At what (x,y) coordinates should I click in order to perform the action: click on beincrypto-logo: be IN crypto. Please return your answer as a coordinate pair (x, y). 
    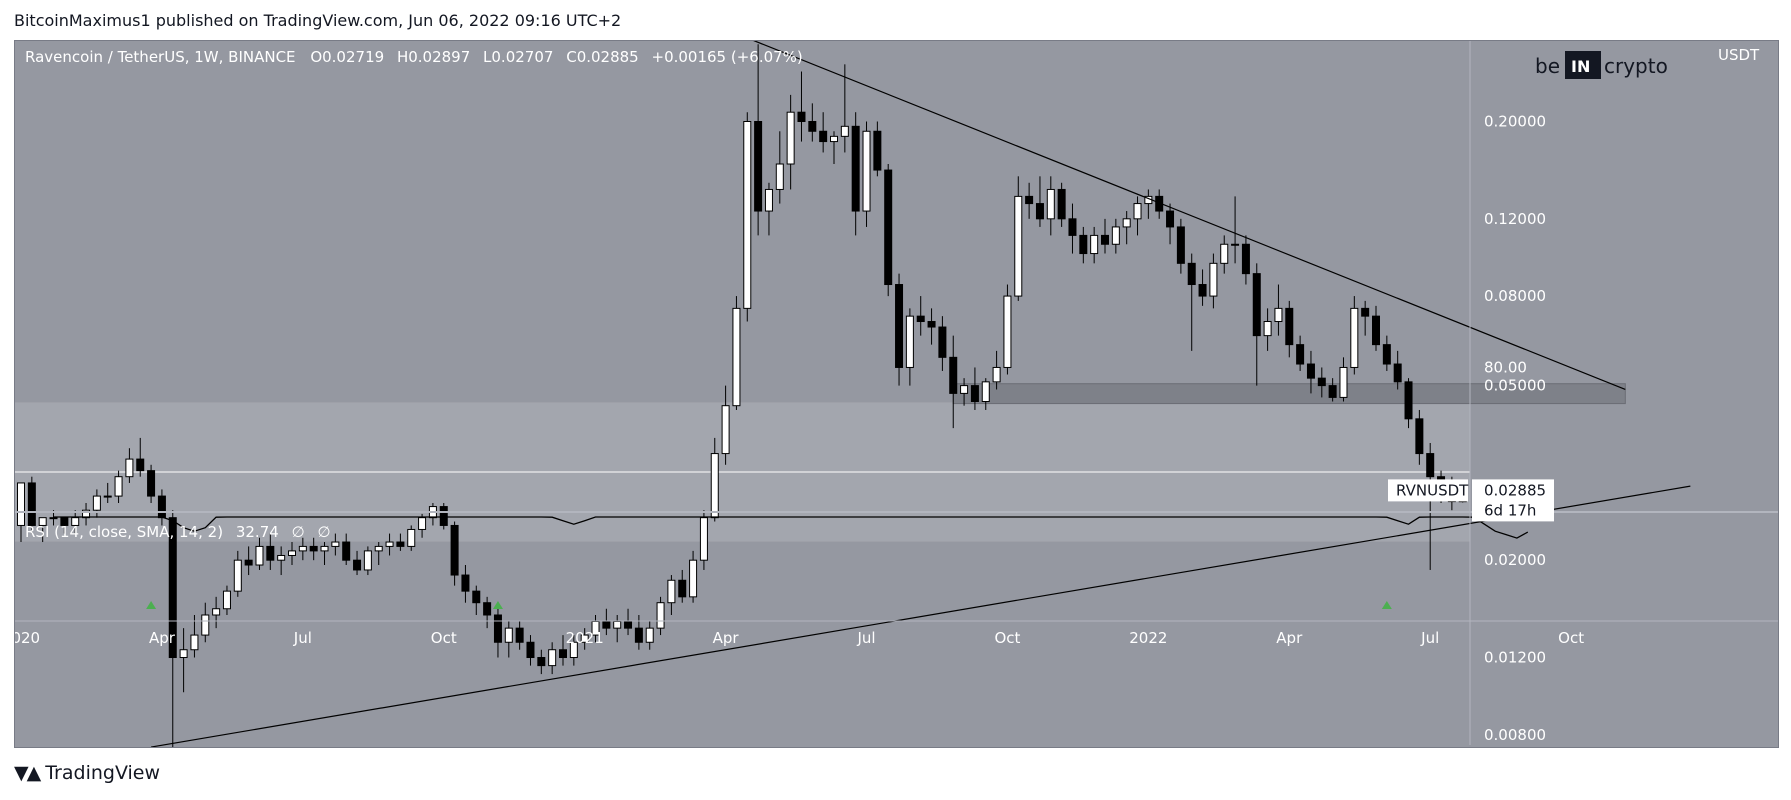
    Looking at the image, I should click on (1601, 65).